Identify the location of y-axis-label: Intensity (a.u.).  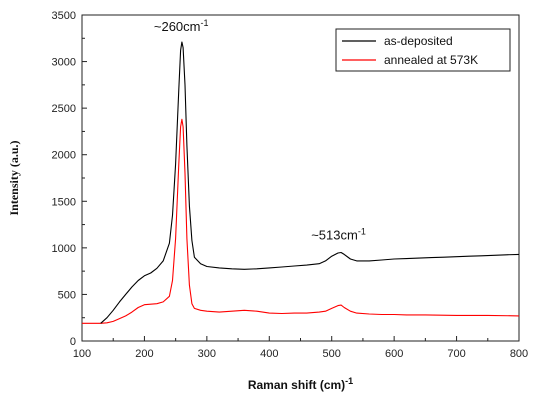
(14, 177).